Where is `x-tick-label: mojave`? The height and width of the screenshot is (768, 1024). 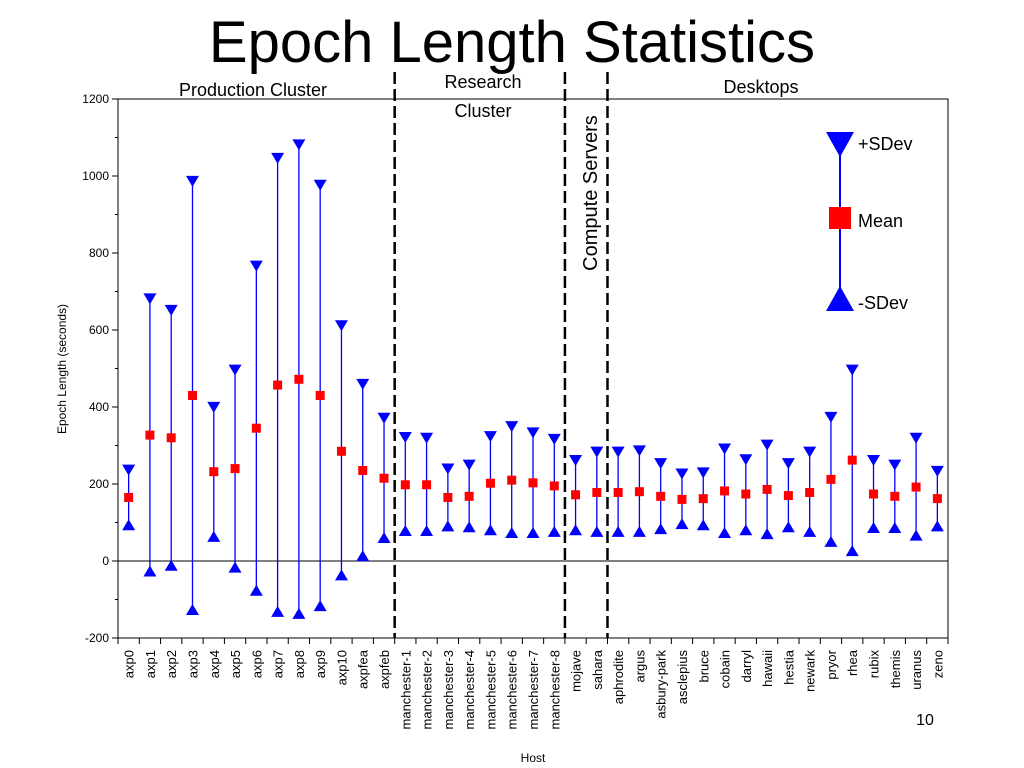 x-tick-label: mojave is located at coordinates (576, 671).